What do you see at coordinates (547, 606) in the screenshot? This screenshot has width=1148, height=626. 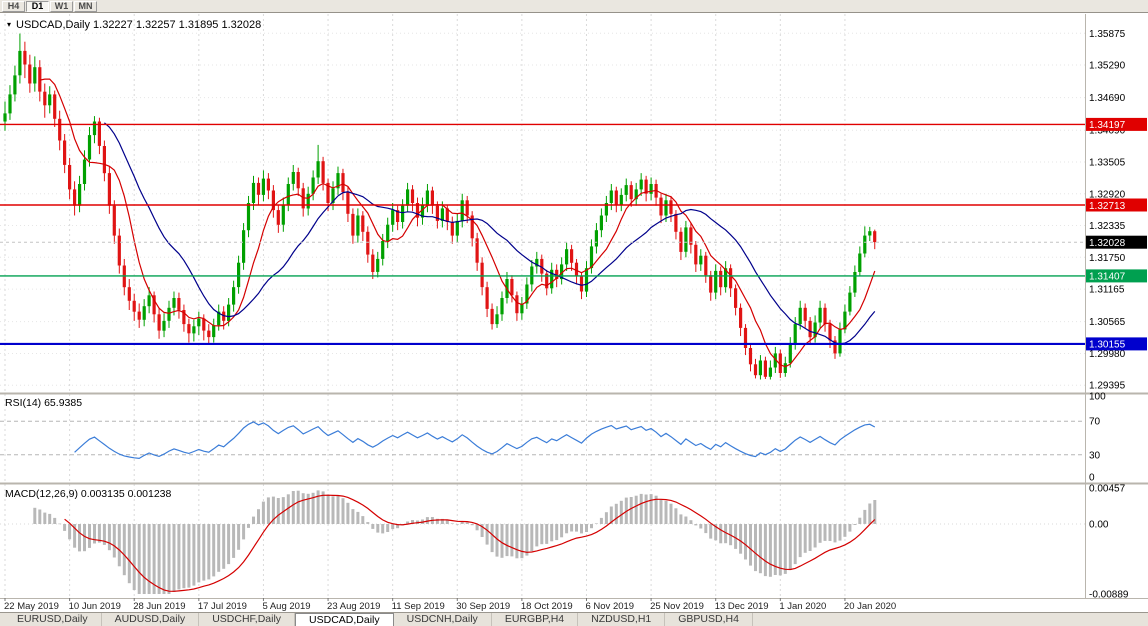 I see `svg-text: 18 Oct 2019` at bounding box center [547, 606].